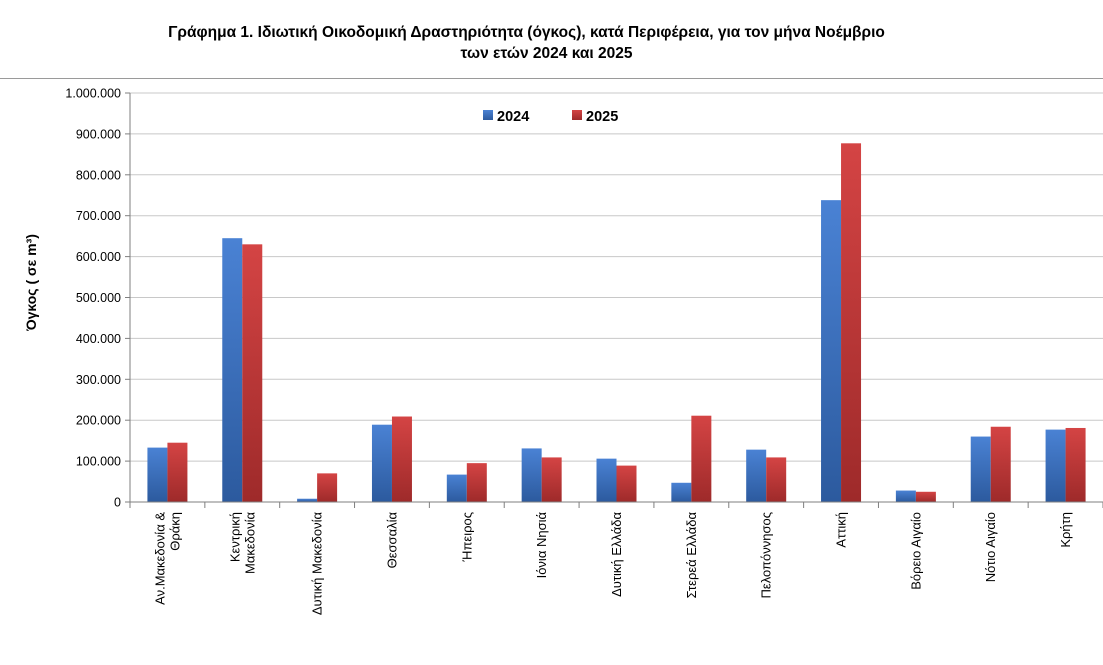  I want to click on y-tick-label: 900.000, so click(98, 134).